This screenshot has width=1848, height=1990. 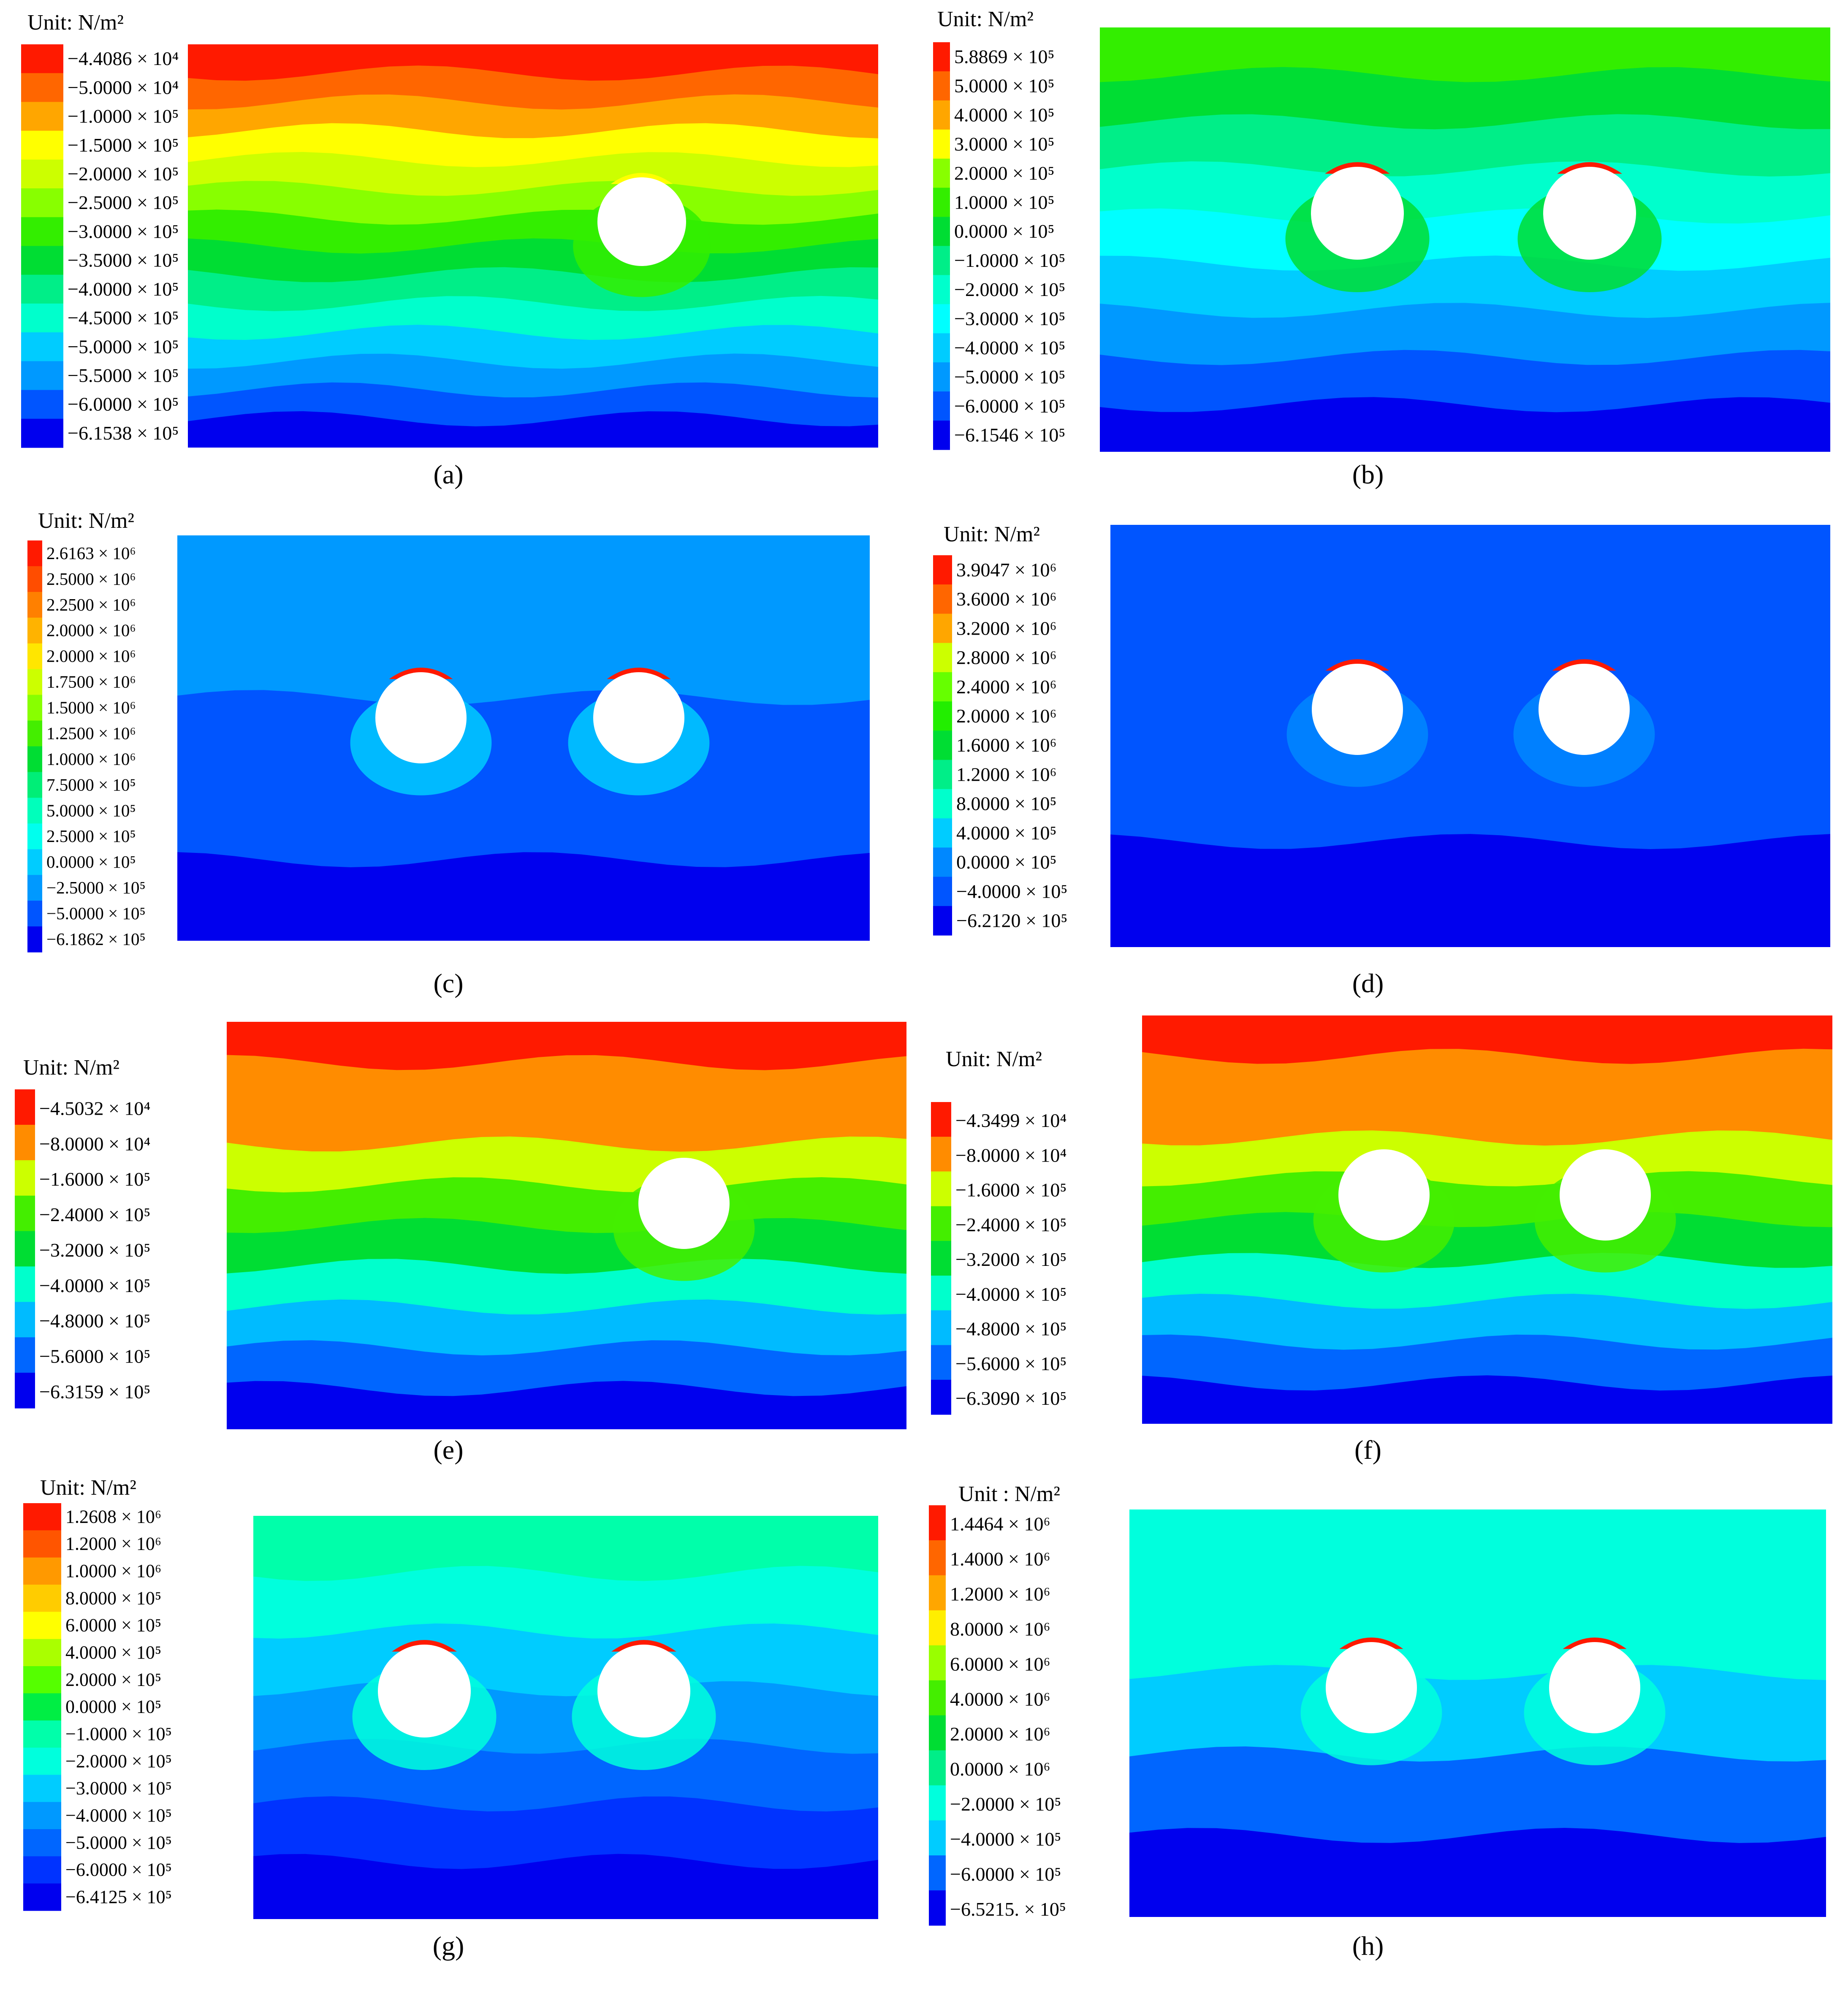 I want to click on legend-label: 1.0000 × 10⁶, so click(x=91, y=758).